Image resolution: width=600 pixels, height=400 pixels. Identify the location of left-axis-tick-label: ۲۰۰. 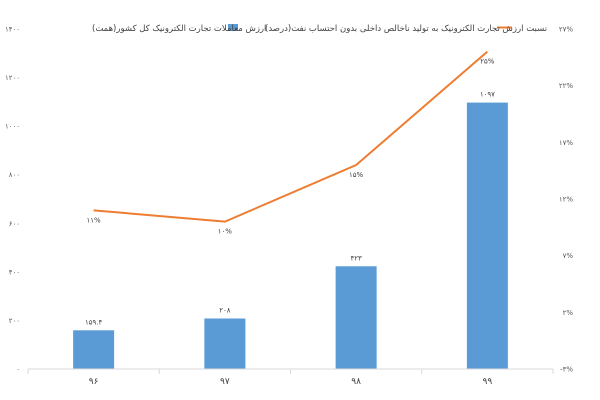
(14, 321).